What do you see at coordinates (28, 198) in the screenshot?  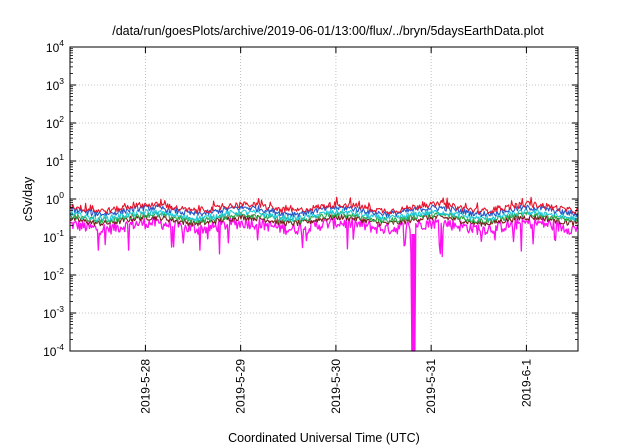 I see `y-axis-label: cSv/day` at bounding box center [28, 198].